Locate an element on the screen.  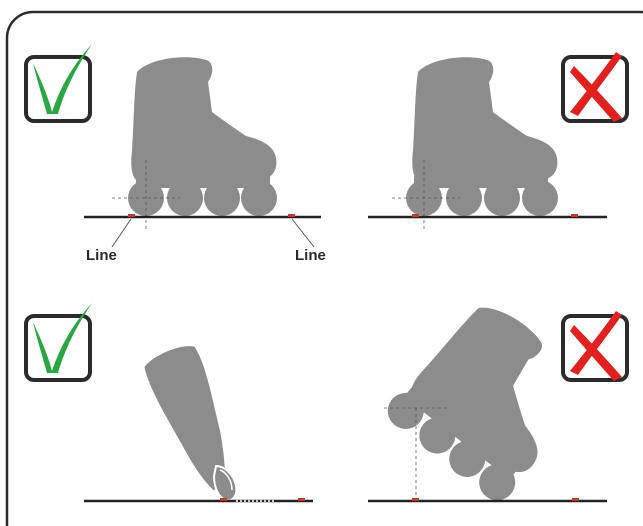
label-leader-right is located at coordinates (303, 233).